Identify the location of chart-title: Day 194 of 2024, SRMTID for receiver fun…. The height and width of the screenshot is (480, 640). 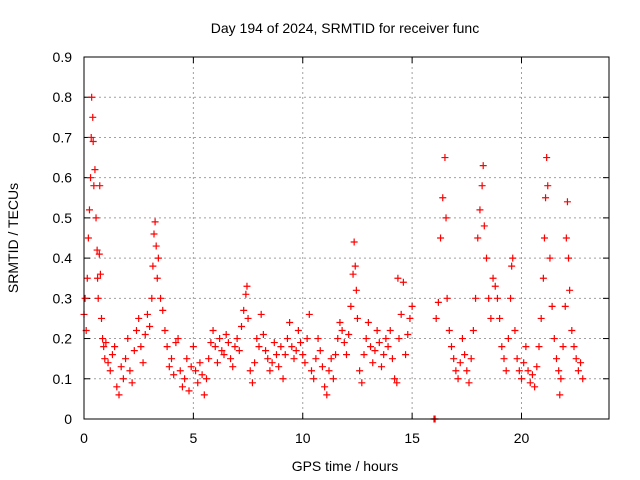
(345, 28).